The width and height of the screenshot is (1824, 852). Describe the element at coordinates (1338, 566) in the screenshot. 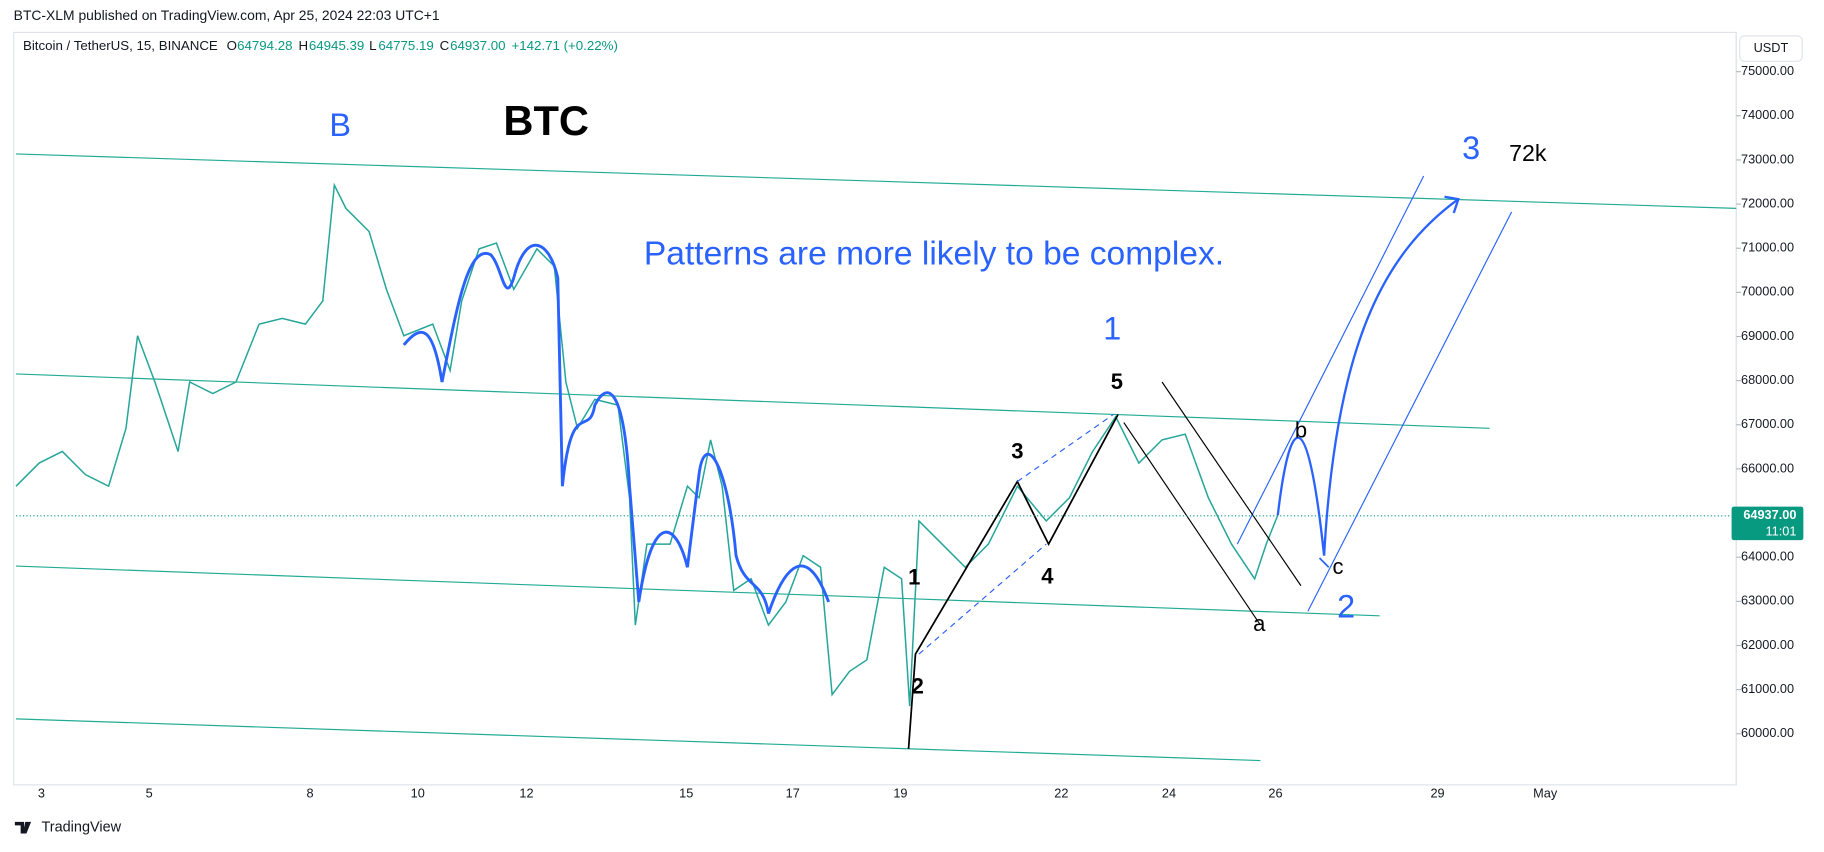

I see `annotation: c` at that location.